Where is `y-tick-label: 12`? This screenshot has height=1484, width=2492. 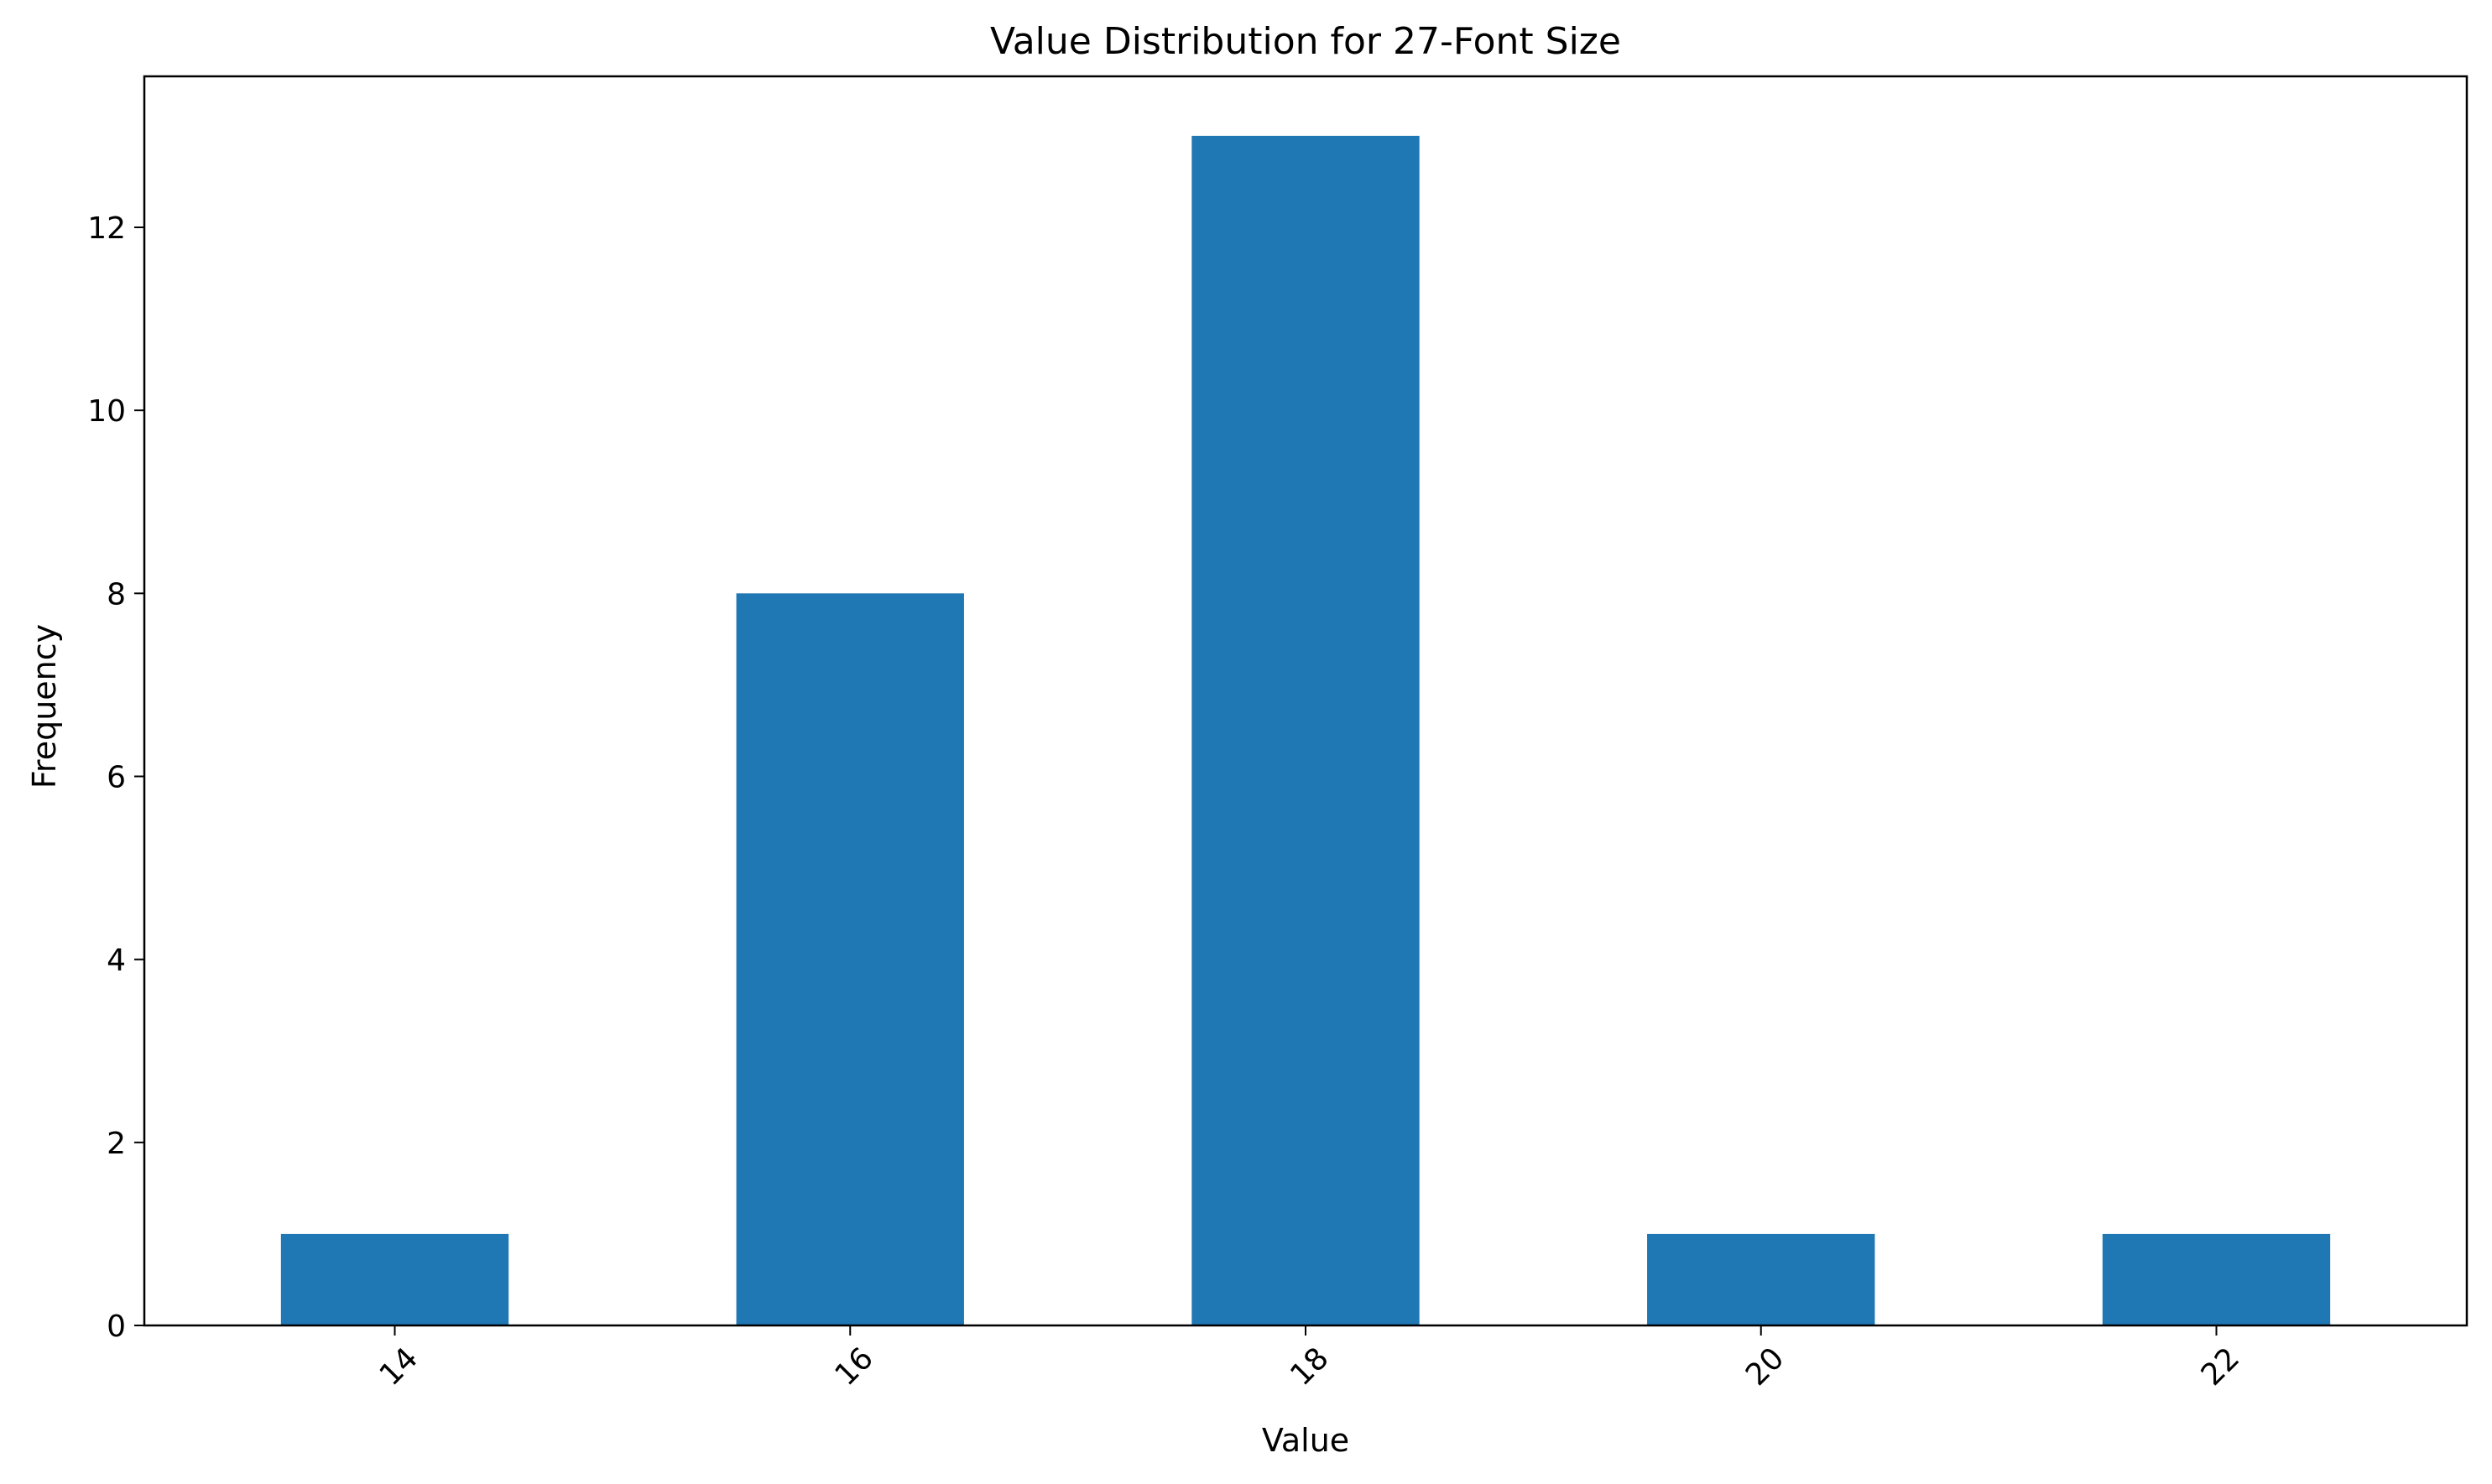 y-tick-label: 12 is located at coordinates (106, 228).